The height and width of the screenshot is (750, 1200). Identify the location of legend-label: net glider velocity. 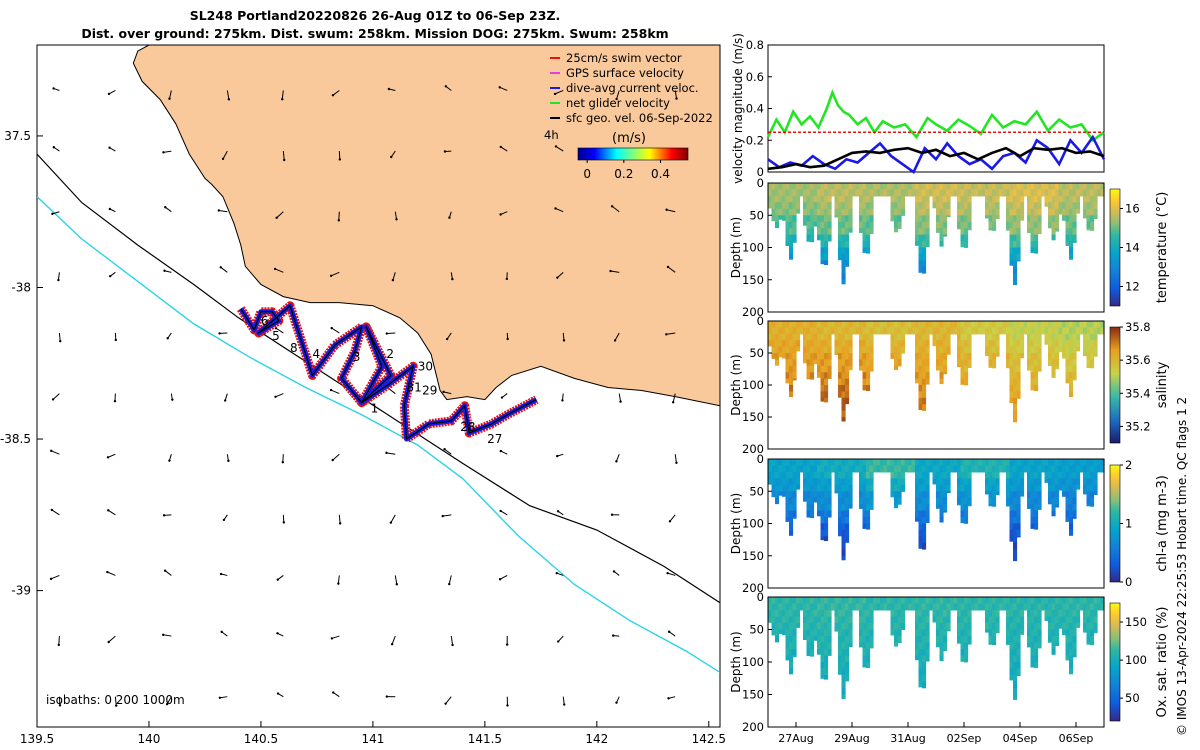
(618, 103).